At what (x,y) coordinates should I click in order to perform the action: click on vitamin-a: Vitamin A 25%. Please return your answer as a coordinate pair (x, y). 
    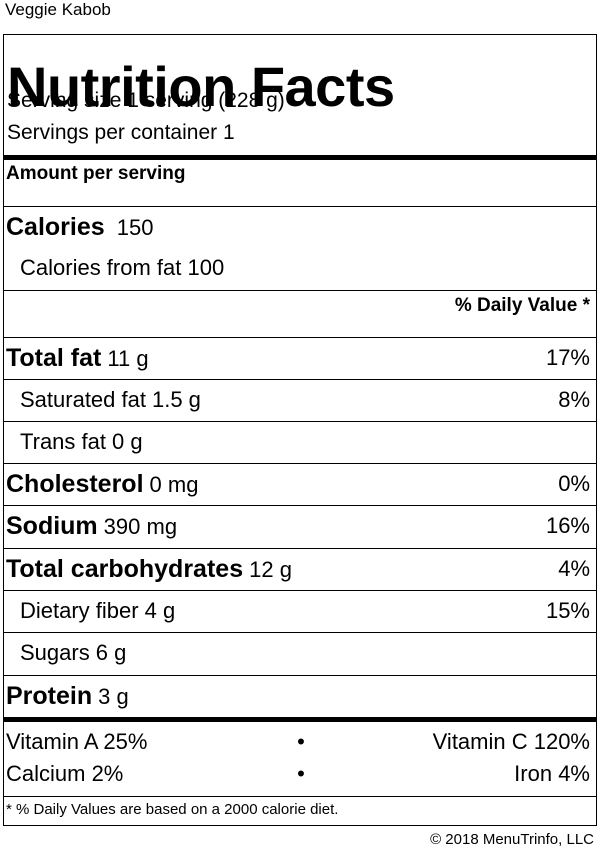
    Looking at the image, I should click on (77, 741).